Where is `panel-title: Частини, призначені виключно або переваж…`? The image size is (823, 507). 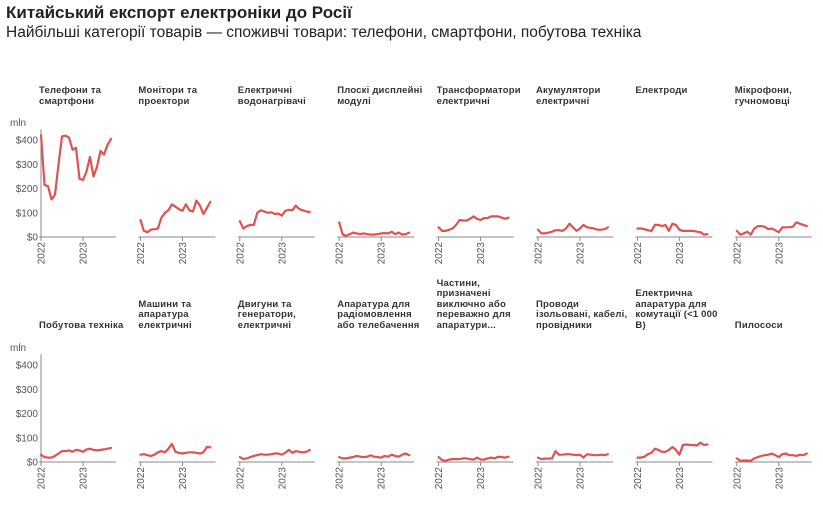
panel-title: Частини, призначені виключно або переваж… is located at coordinates (473, 304).